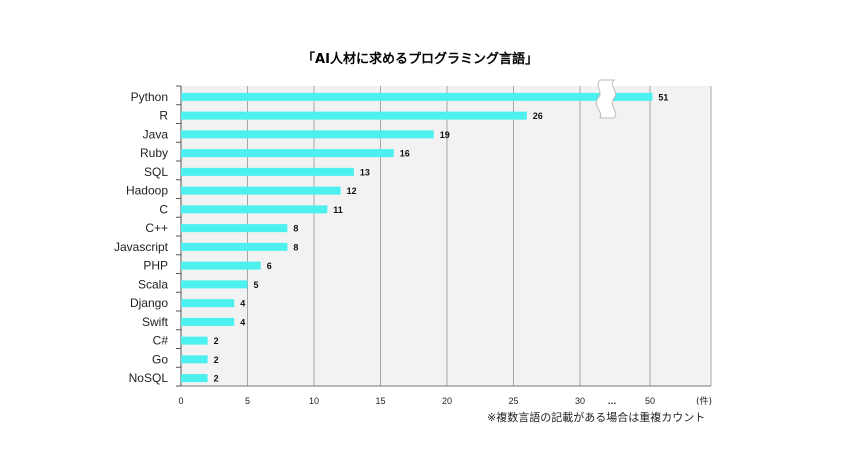  What do you see at coordinates (149, 97) in the screenshot?
I see `category-label: Python` at bounding box center [149, 97].